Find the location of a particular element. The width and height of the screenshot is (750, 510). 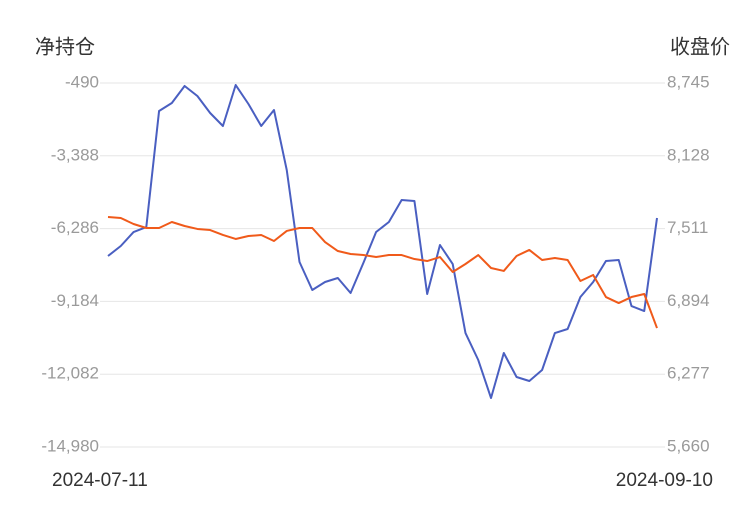

y-tick-label: -3,388 is located at coordinates (75, 154).